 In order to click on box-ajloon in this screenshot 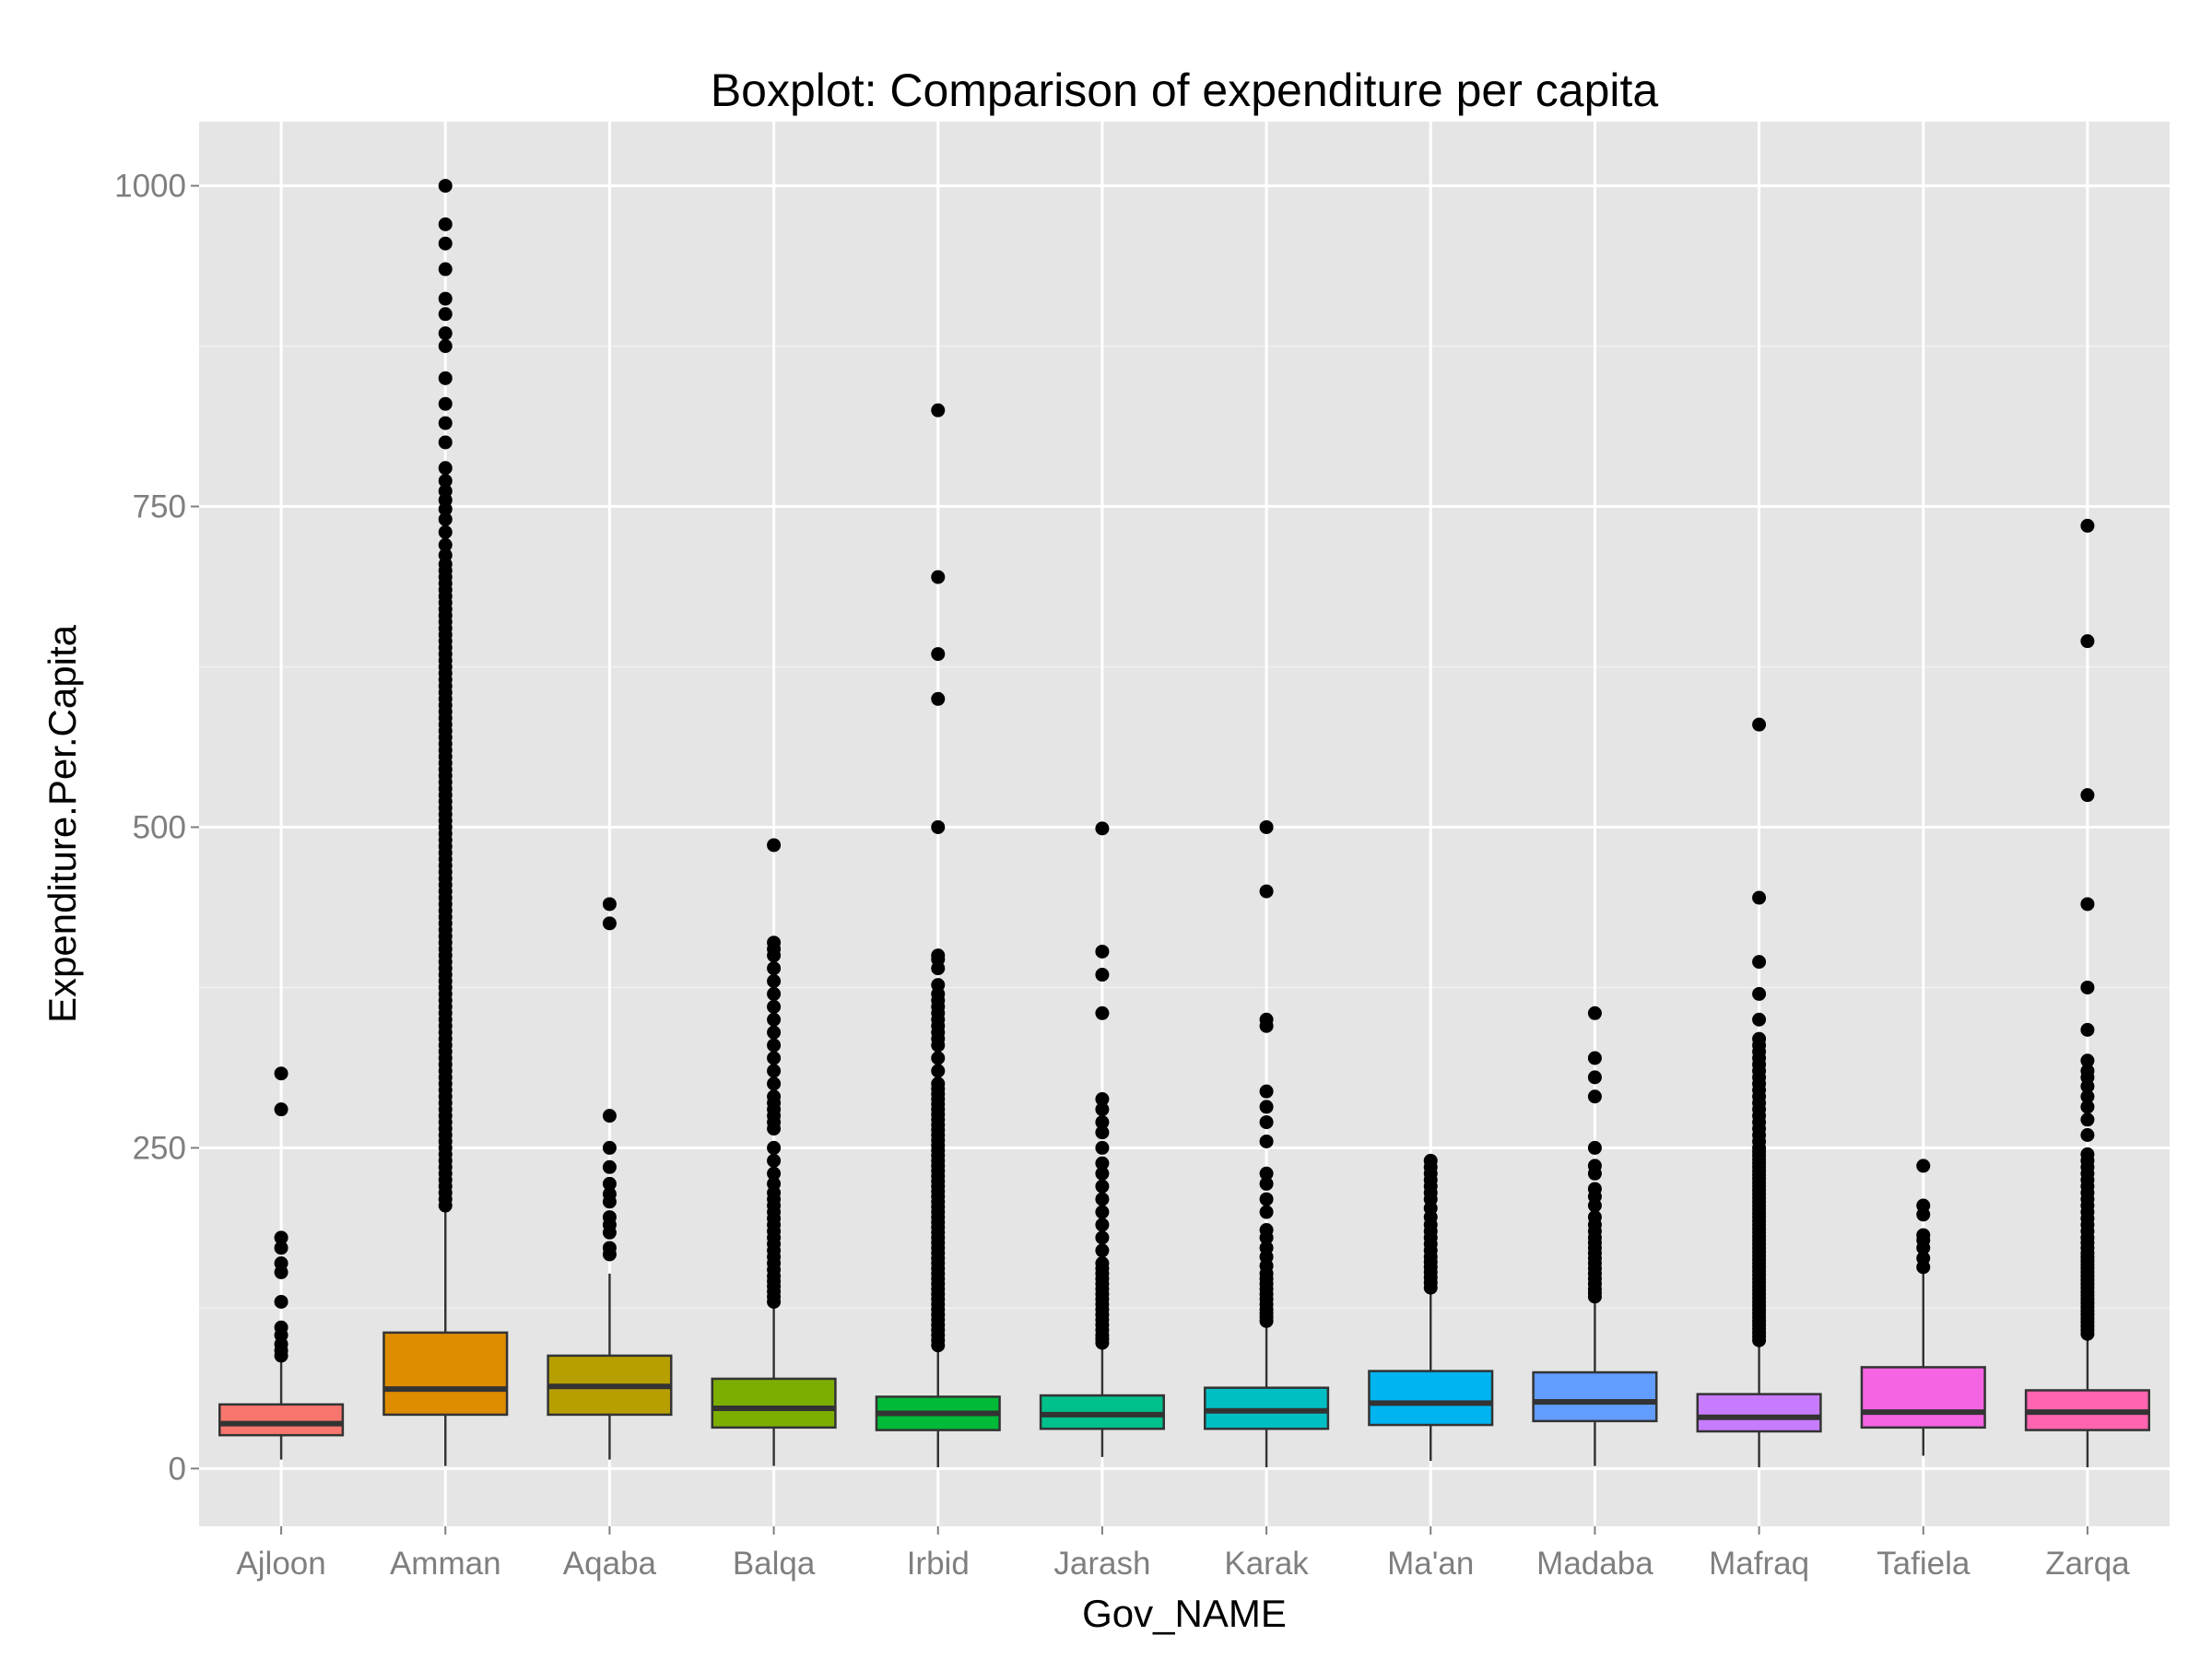, I will do `click(281, 1263)`.